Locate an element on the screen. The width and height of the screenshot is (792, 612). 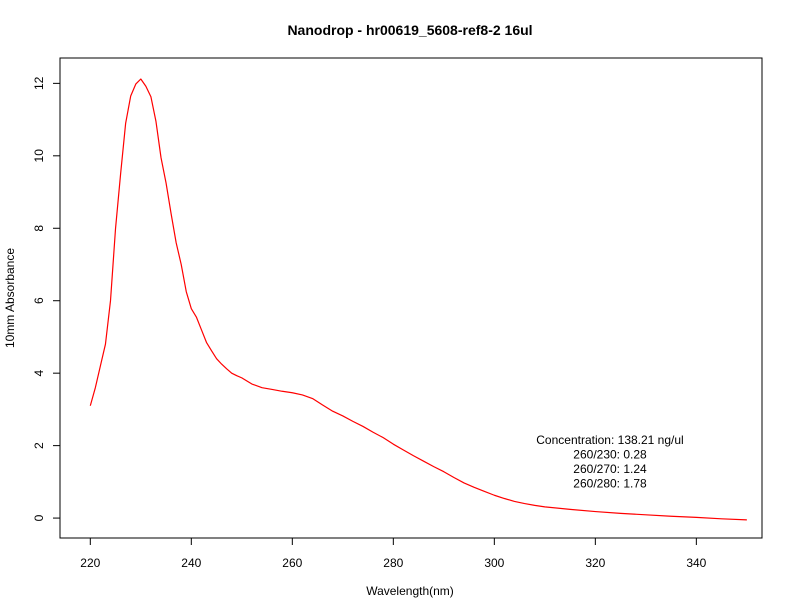
chart-title: Nanodrop - hr00619_5608-ref8-2 16ul is located at coordinates (409, 30).